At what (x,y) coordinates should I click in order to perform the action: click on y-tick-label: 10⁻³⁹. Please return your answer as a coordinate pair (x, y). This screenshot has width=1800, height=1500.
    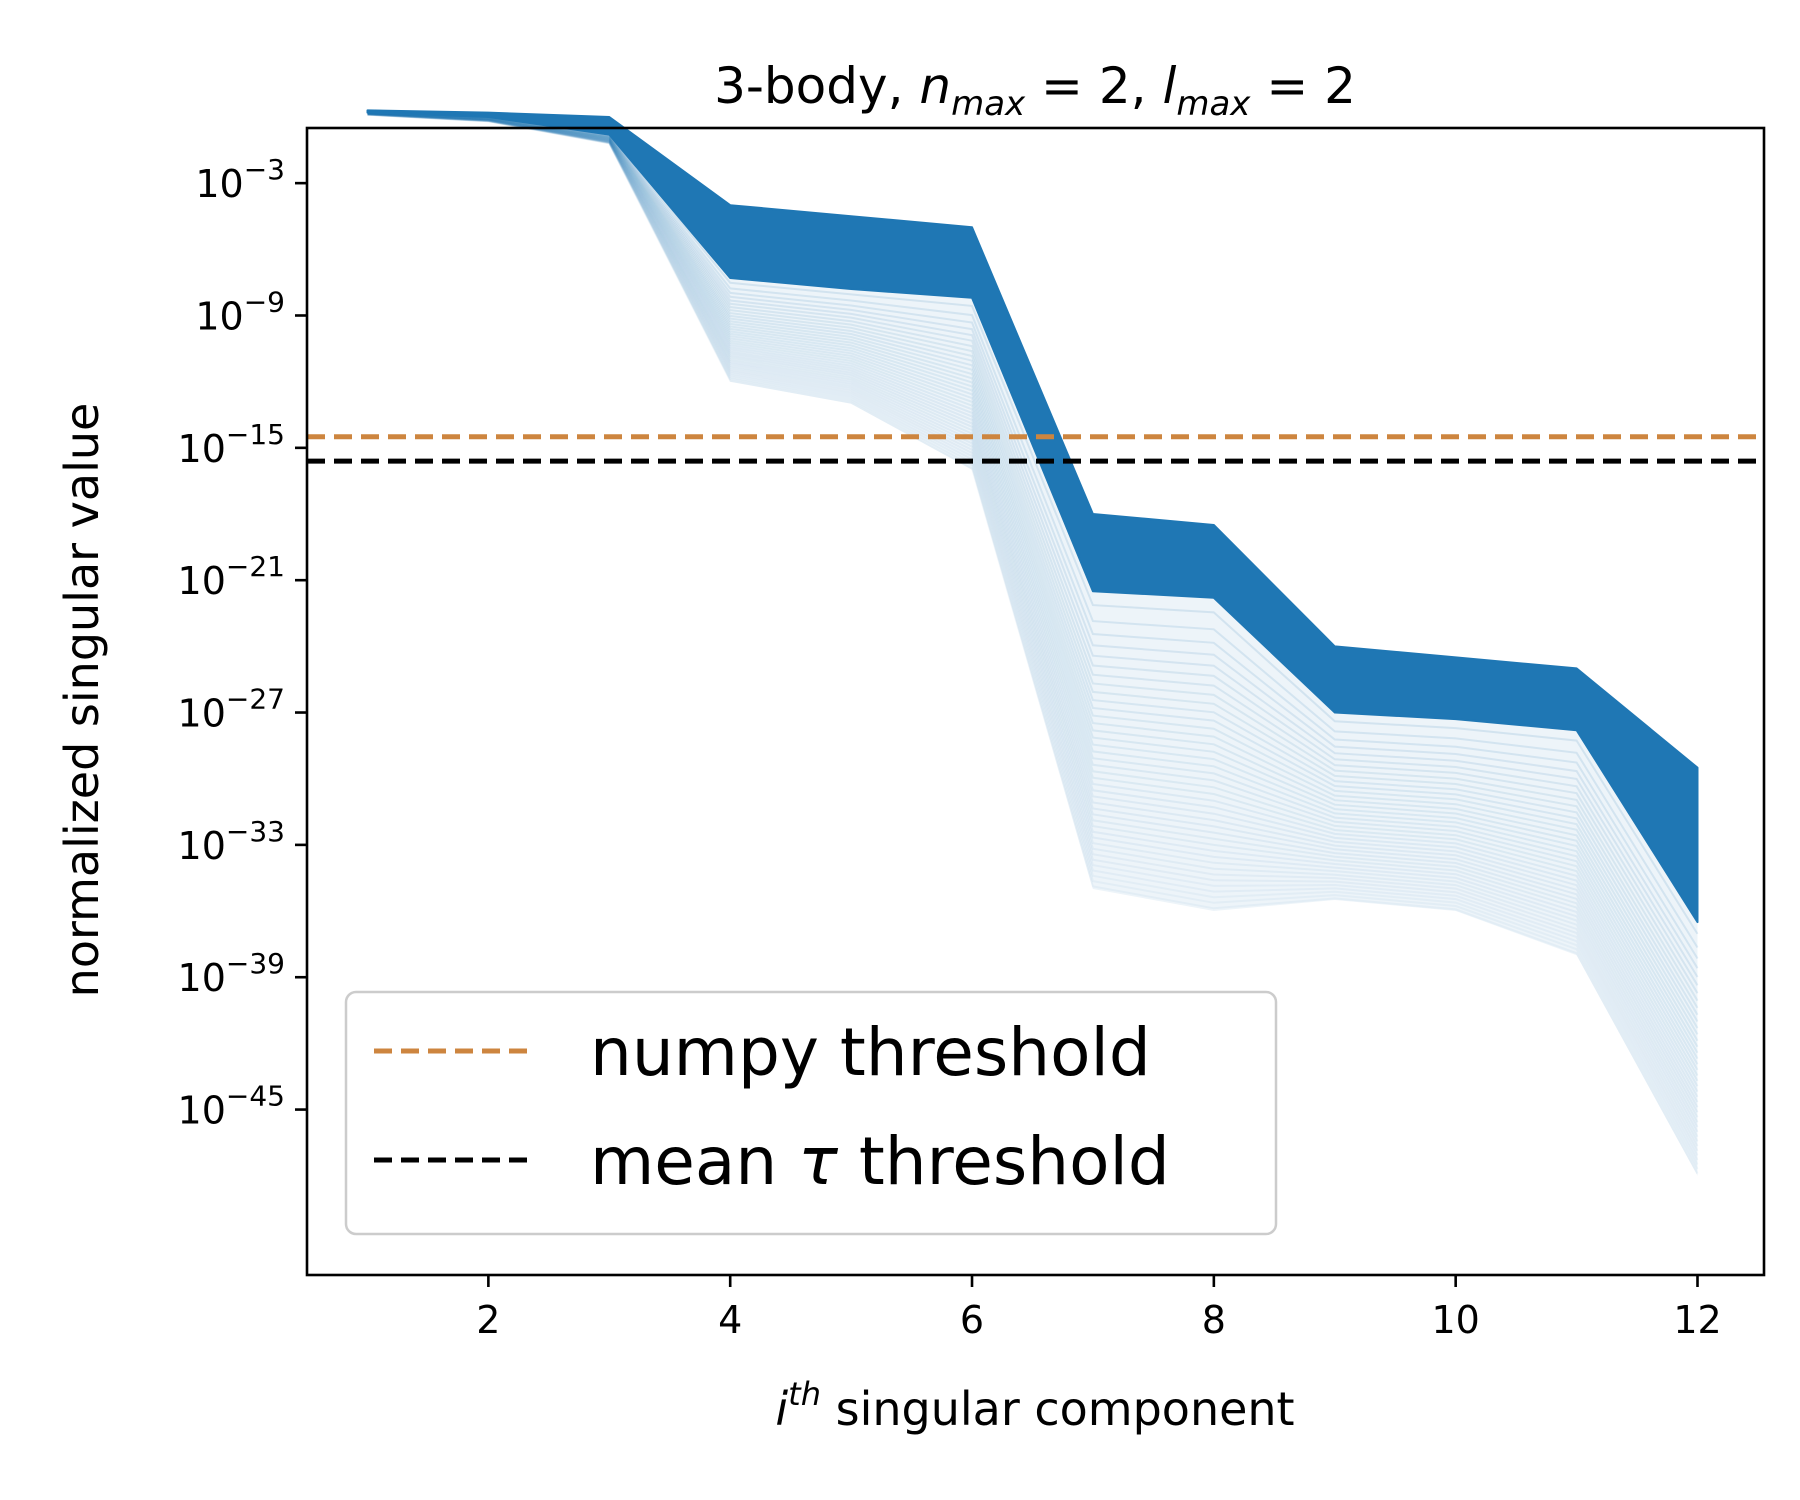
    Looking at the image, I should click on (231, 973).